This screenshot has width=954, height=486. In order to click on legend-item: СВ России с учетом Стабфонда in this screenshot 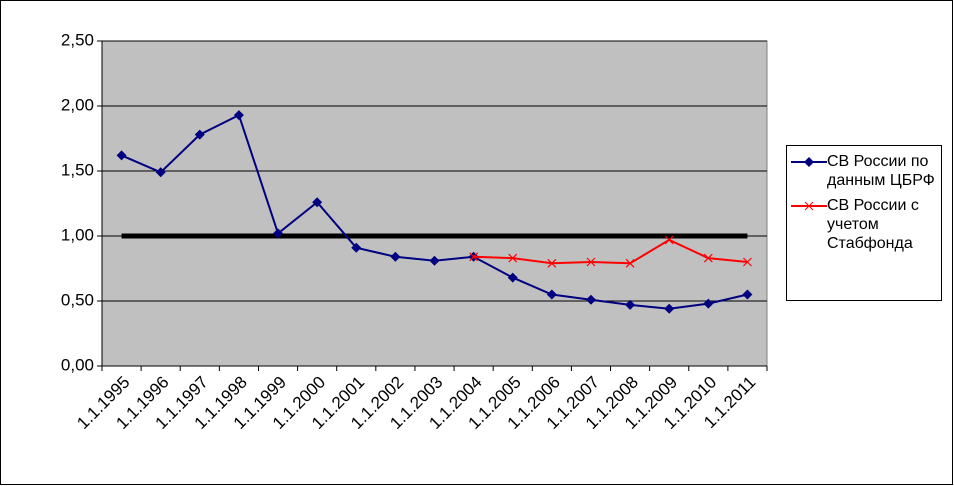, I will do `click(864, 224)`.